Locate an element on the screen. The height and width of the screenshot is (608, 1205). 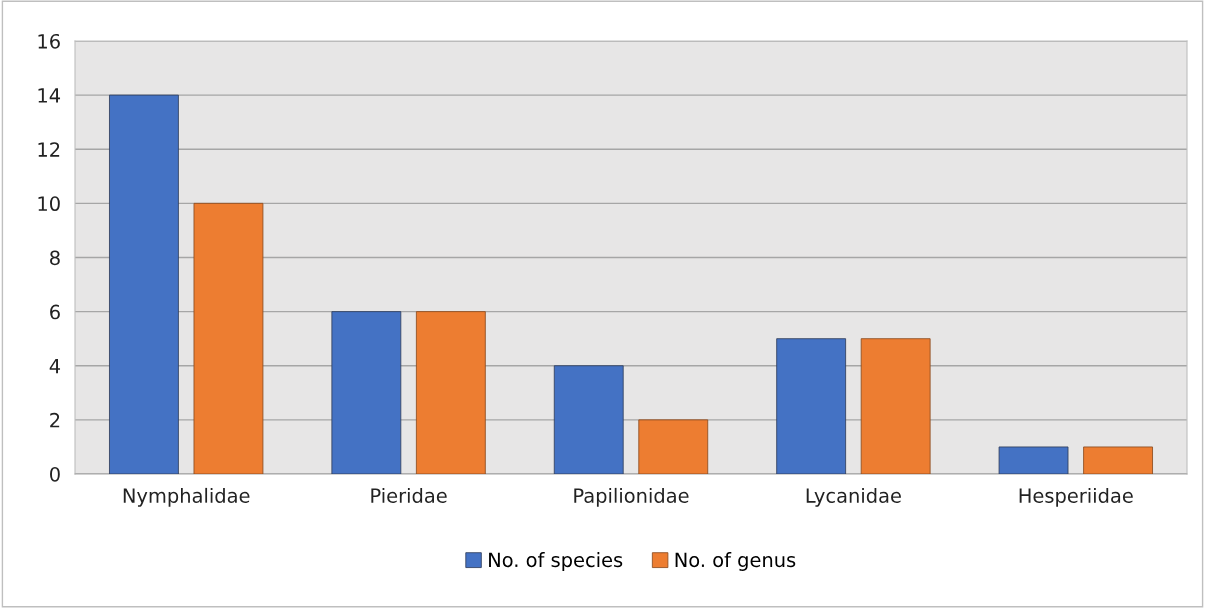
y-tick-label: 16 is located at coordinates (49, 41).